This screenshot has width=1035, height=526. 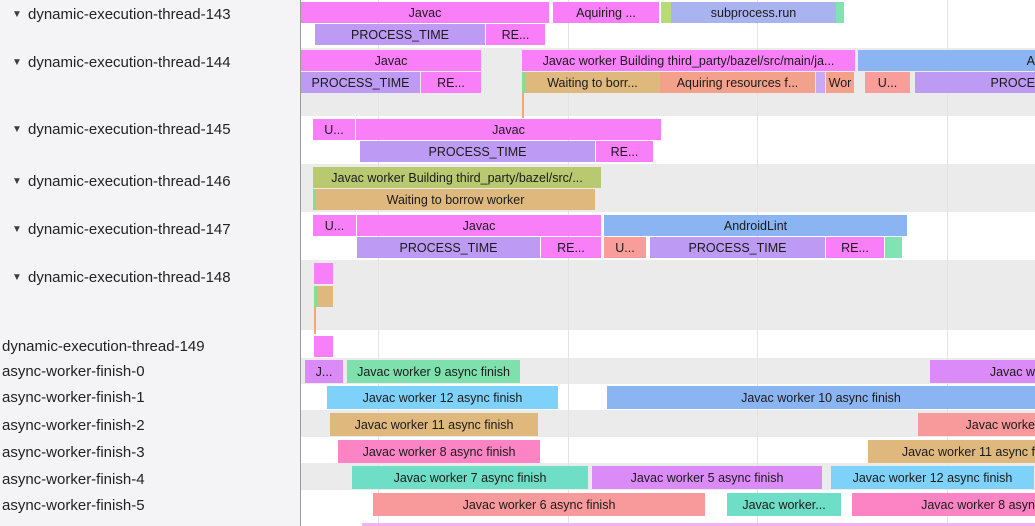 I want to click on timeline-slice: Javac worker 5 async finish, so click(x=707, y=477).